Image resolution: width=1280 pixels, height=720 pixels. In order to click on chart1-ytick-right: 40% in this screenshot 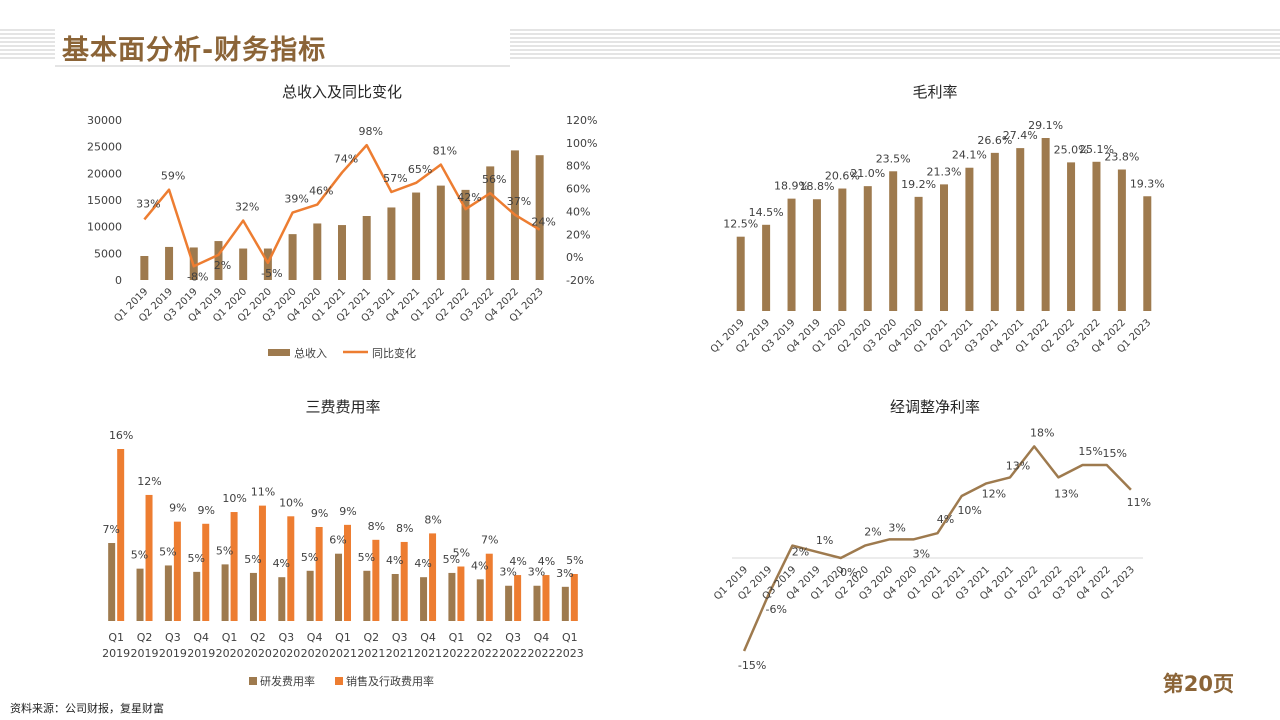, I will do `click(578, 211)`.